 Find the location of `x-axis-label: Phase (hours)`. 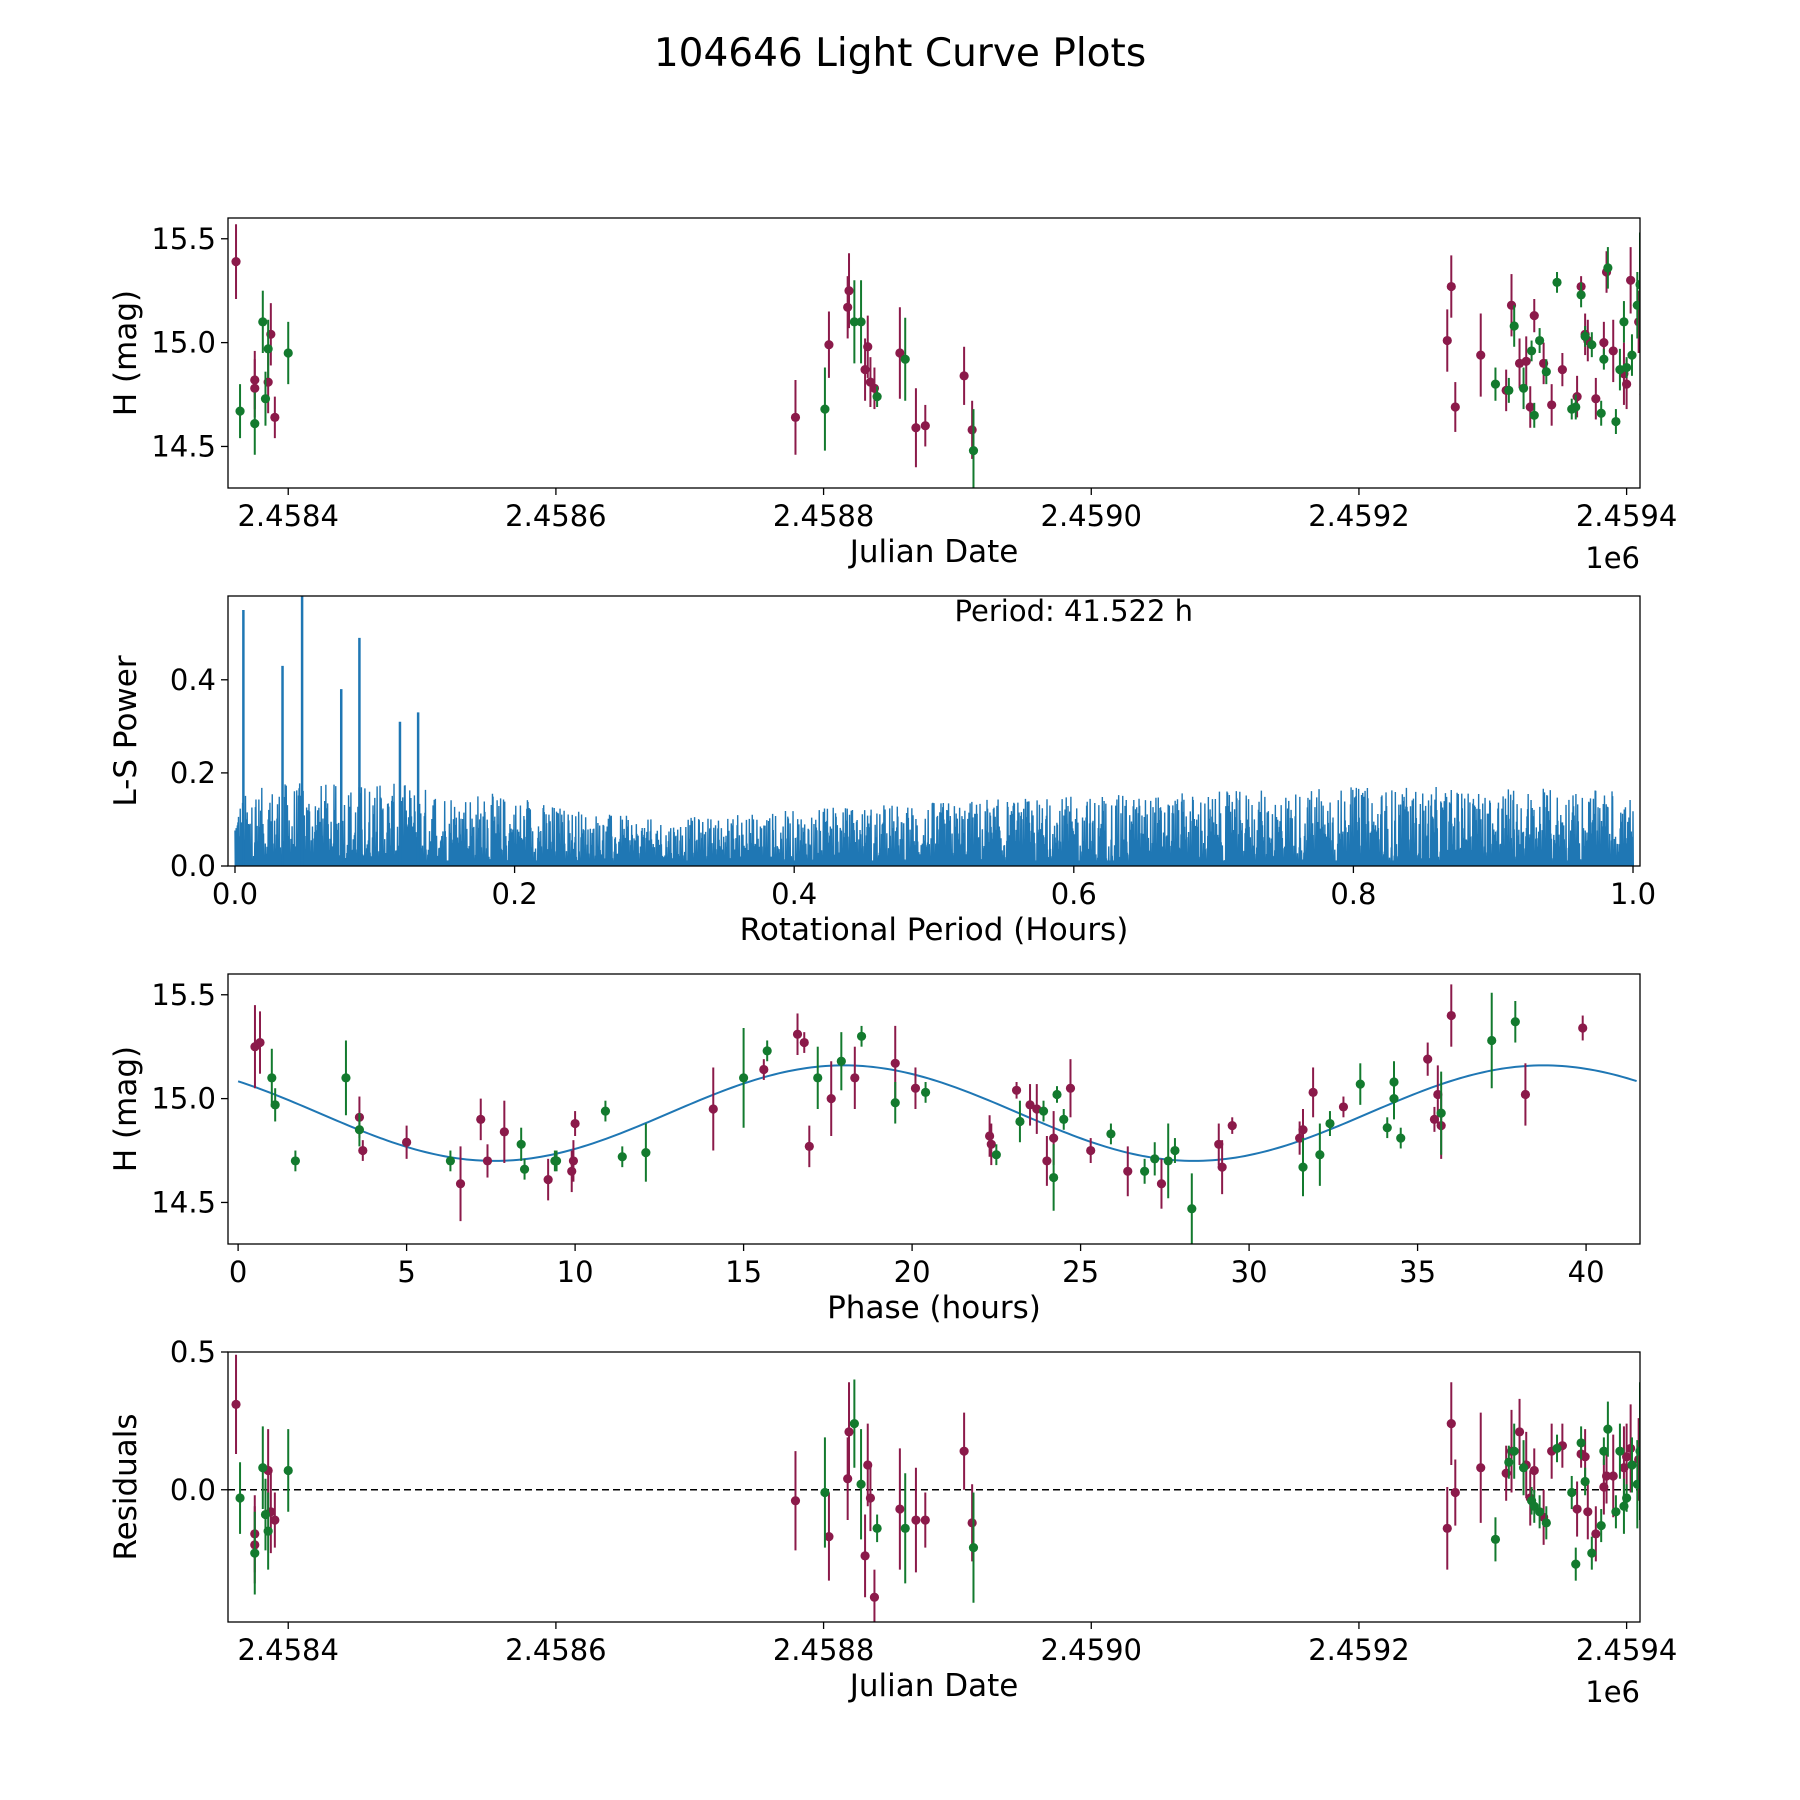

x-axis-label: Phase (hours) is located at coordinates (934, 1308).